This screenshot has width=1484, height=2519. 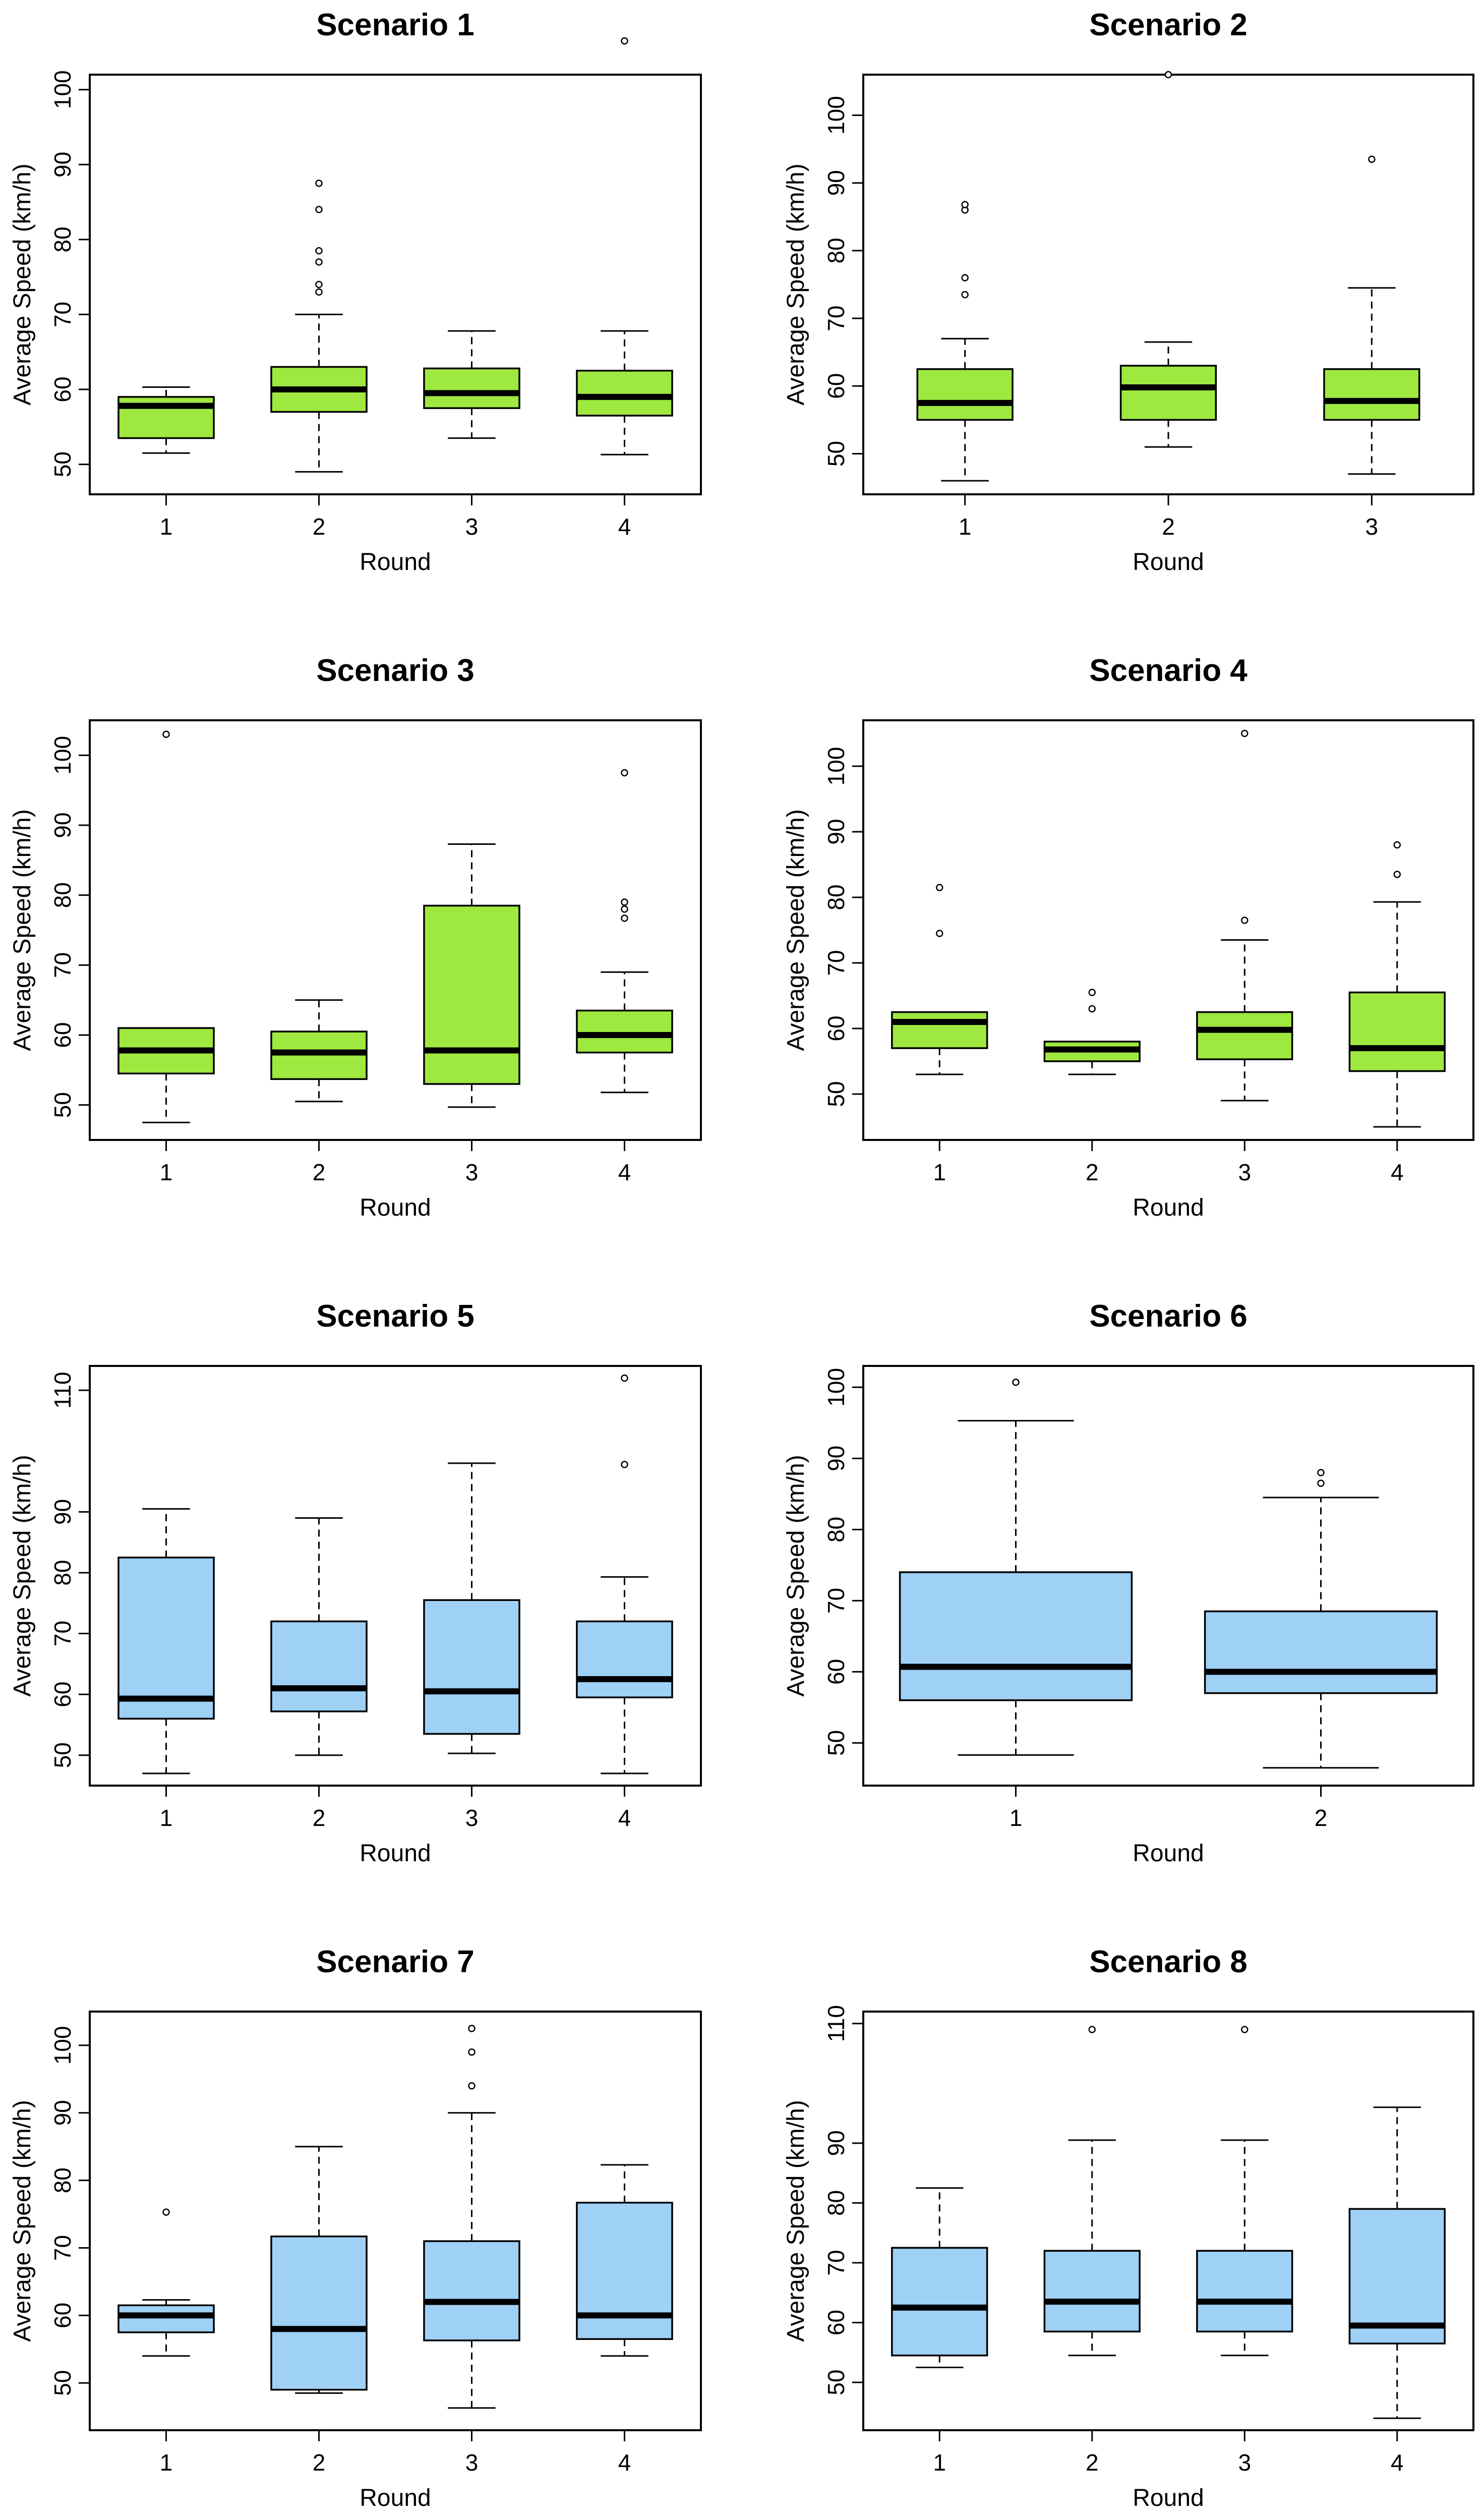 I want to click on panel-title: Scenario 1, so click(x=395, y=25).